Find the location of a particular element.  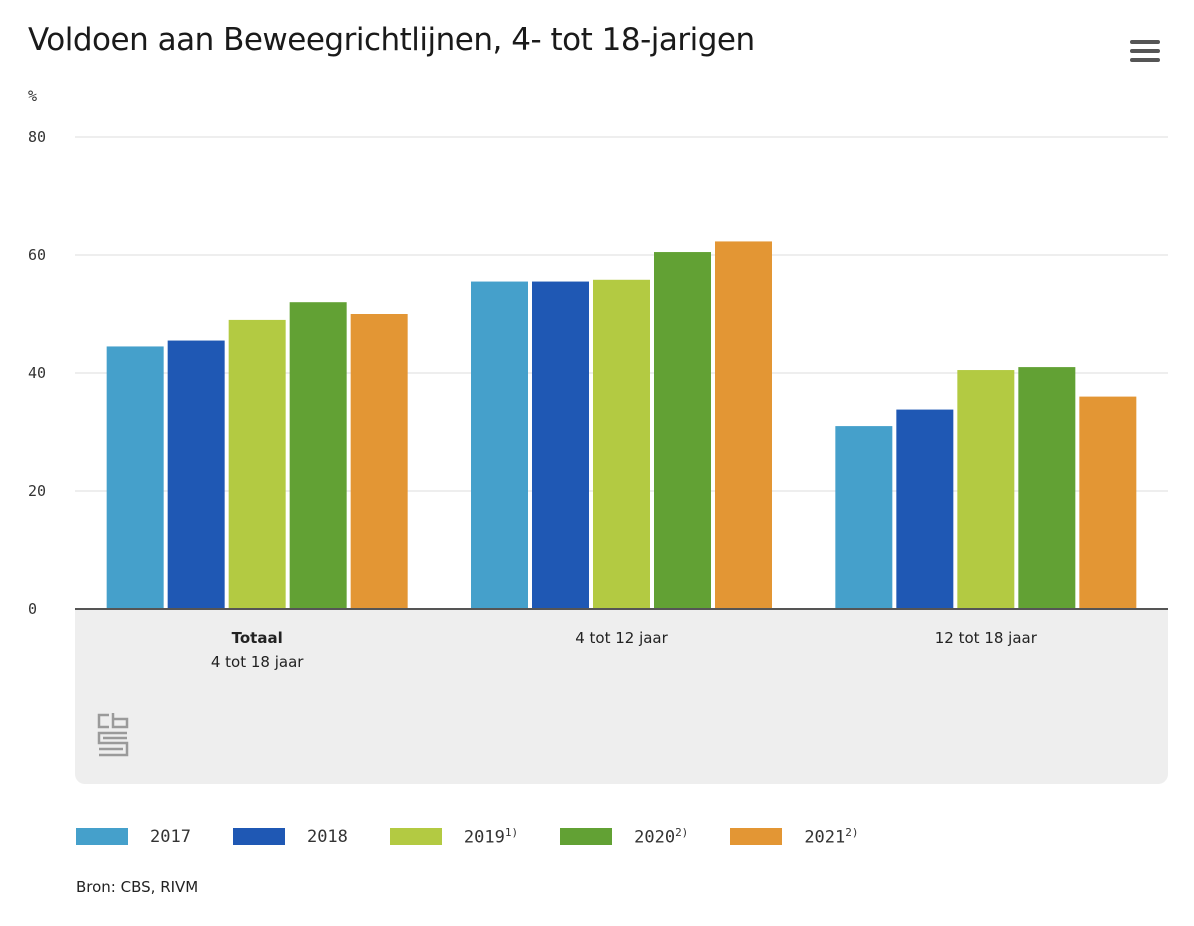

legend-item-2019: 20191) is located at coordinates (453, 837).